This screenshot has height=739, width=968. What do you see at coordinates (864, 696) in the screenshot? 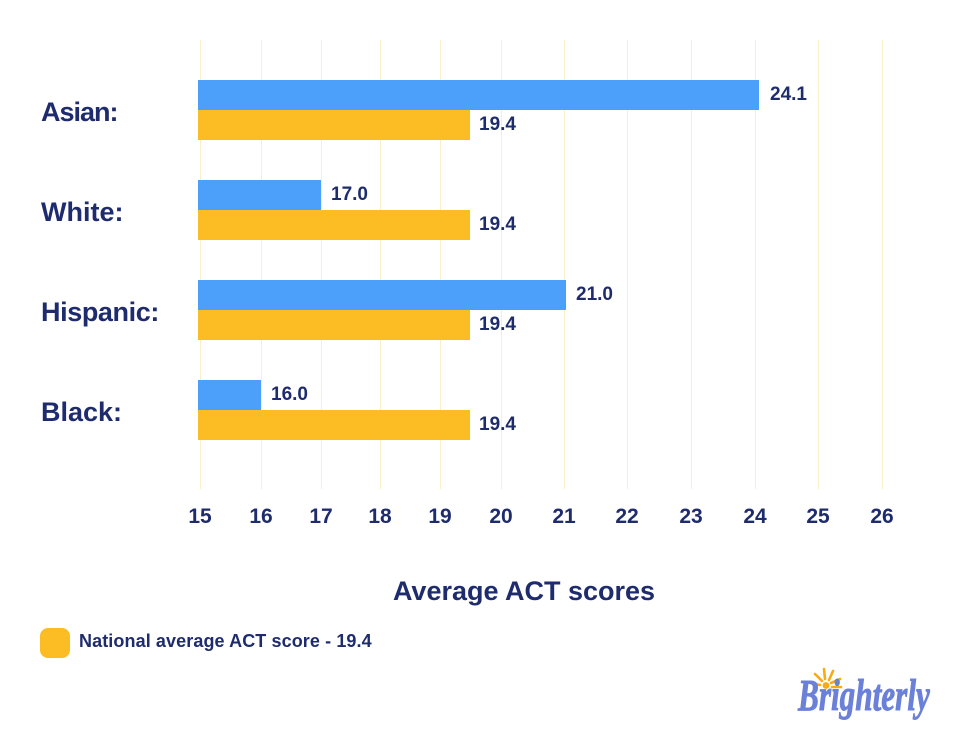
I see `svg-text: Brighterly` at bounding box center [864, 696].